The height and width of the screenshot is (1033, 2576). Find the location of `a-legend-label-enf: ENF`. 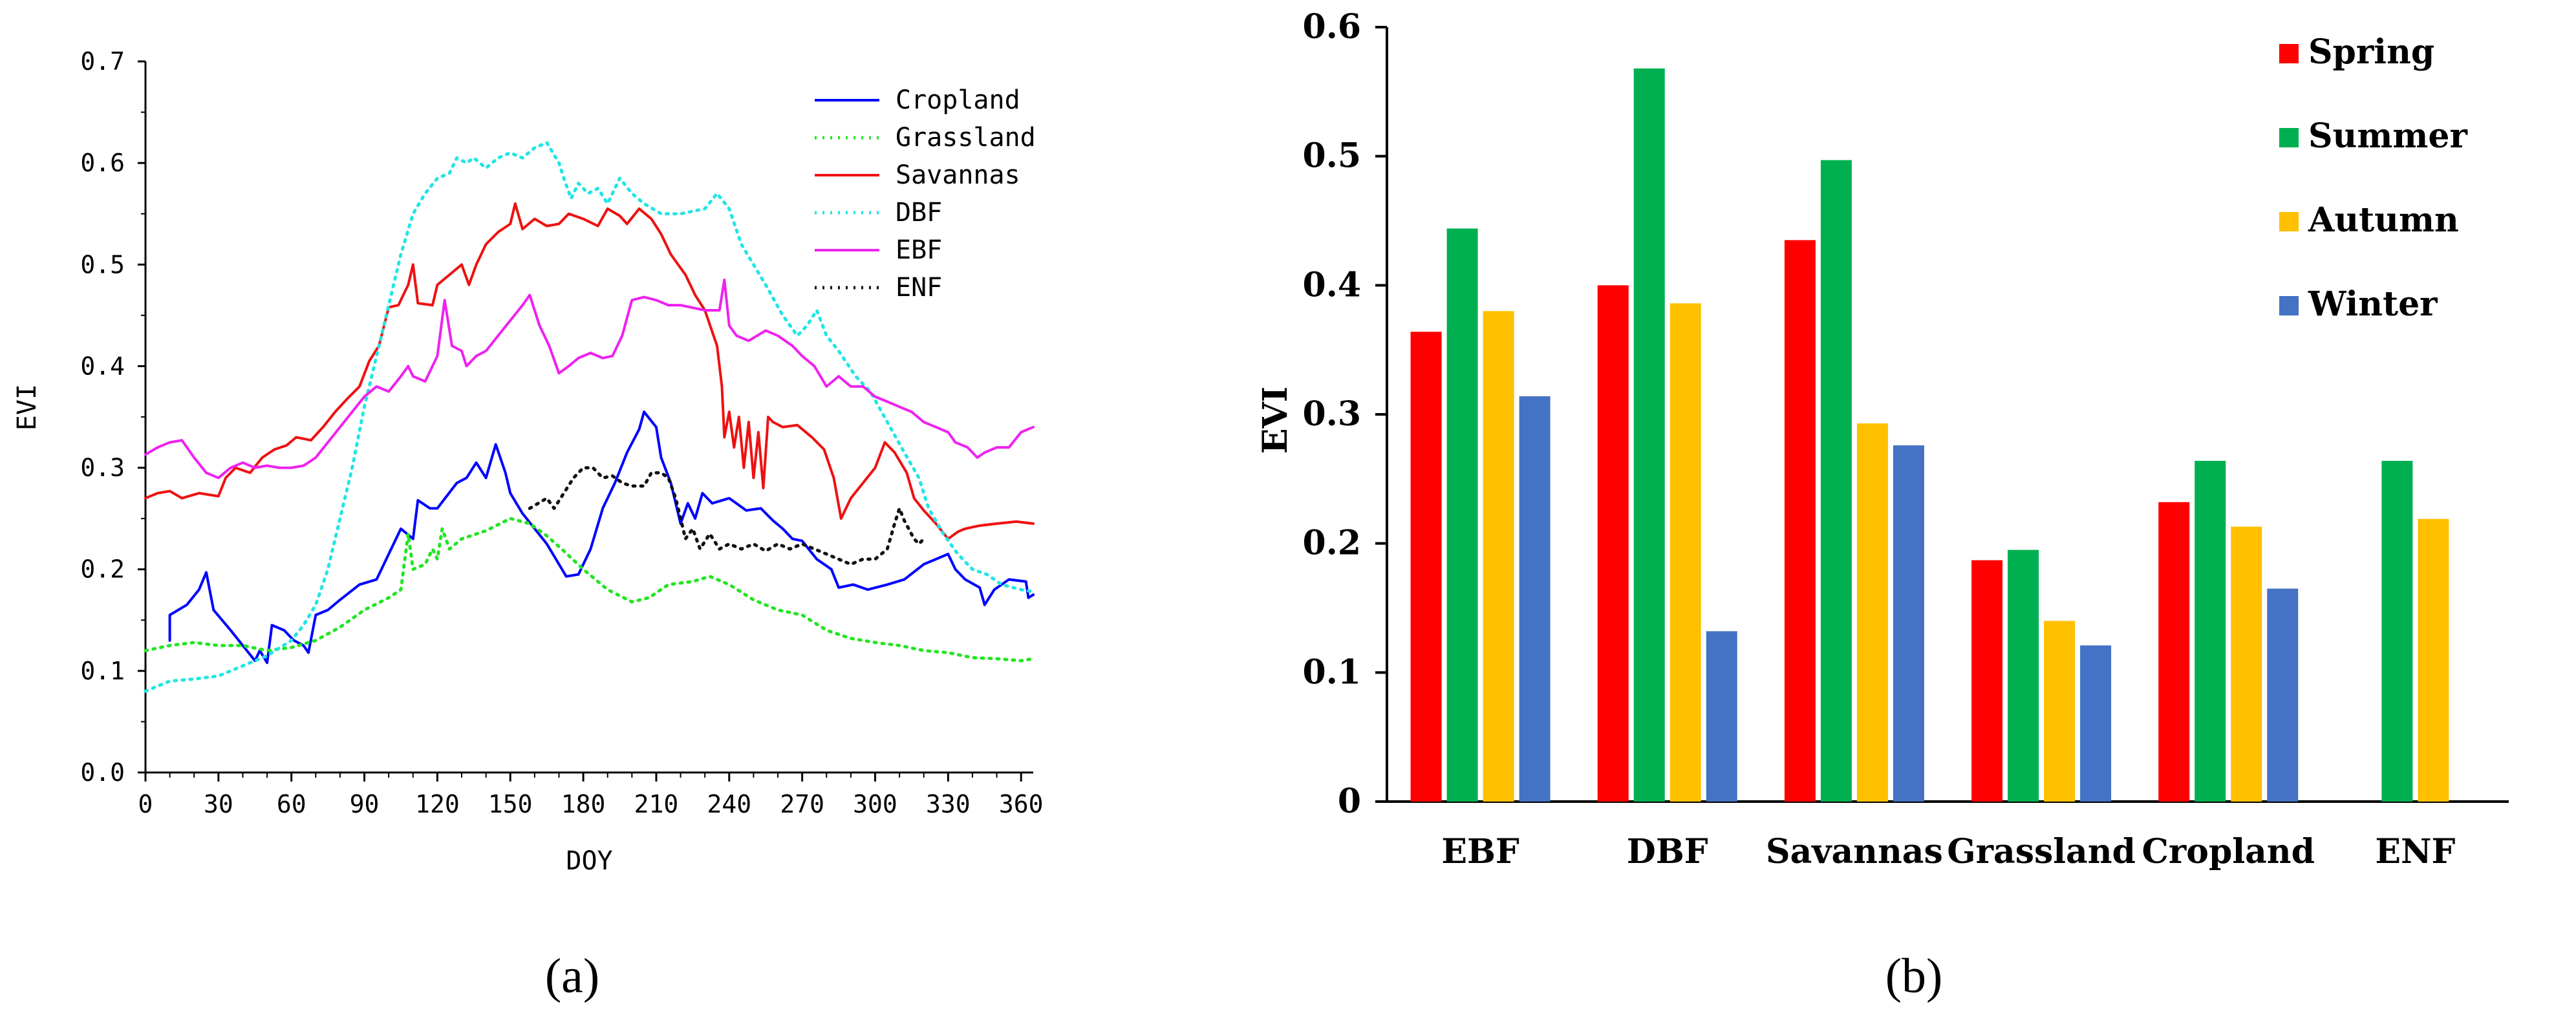

a-legend-label-enf: ENF is located at coordinates (919, 288).